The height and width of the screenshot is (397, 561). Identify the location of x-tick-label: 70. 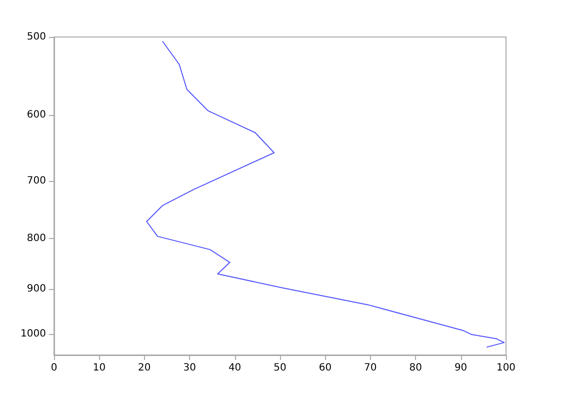
(370, 368).